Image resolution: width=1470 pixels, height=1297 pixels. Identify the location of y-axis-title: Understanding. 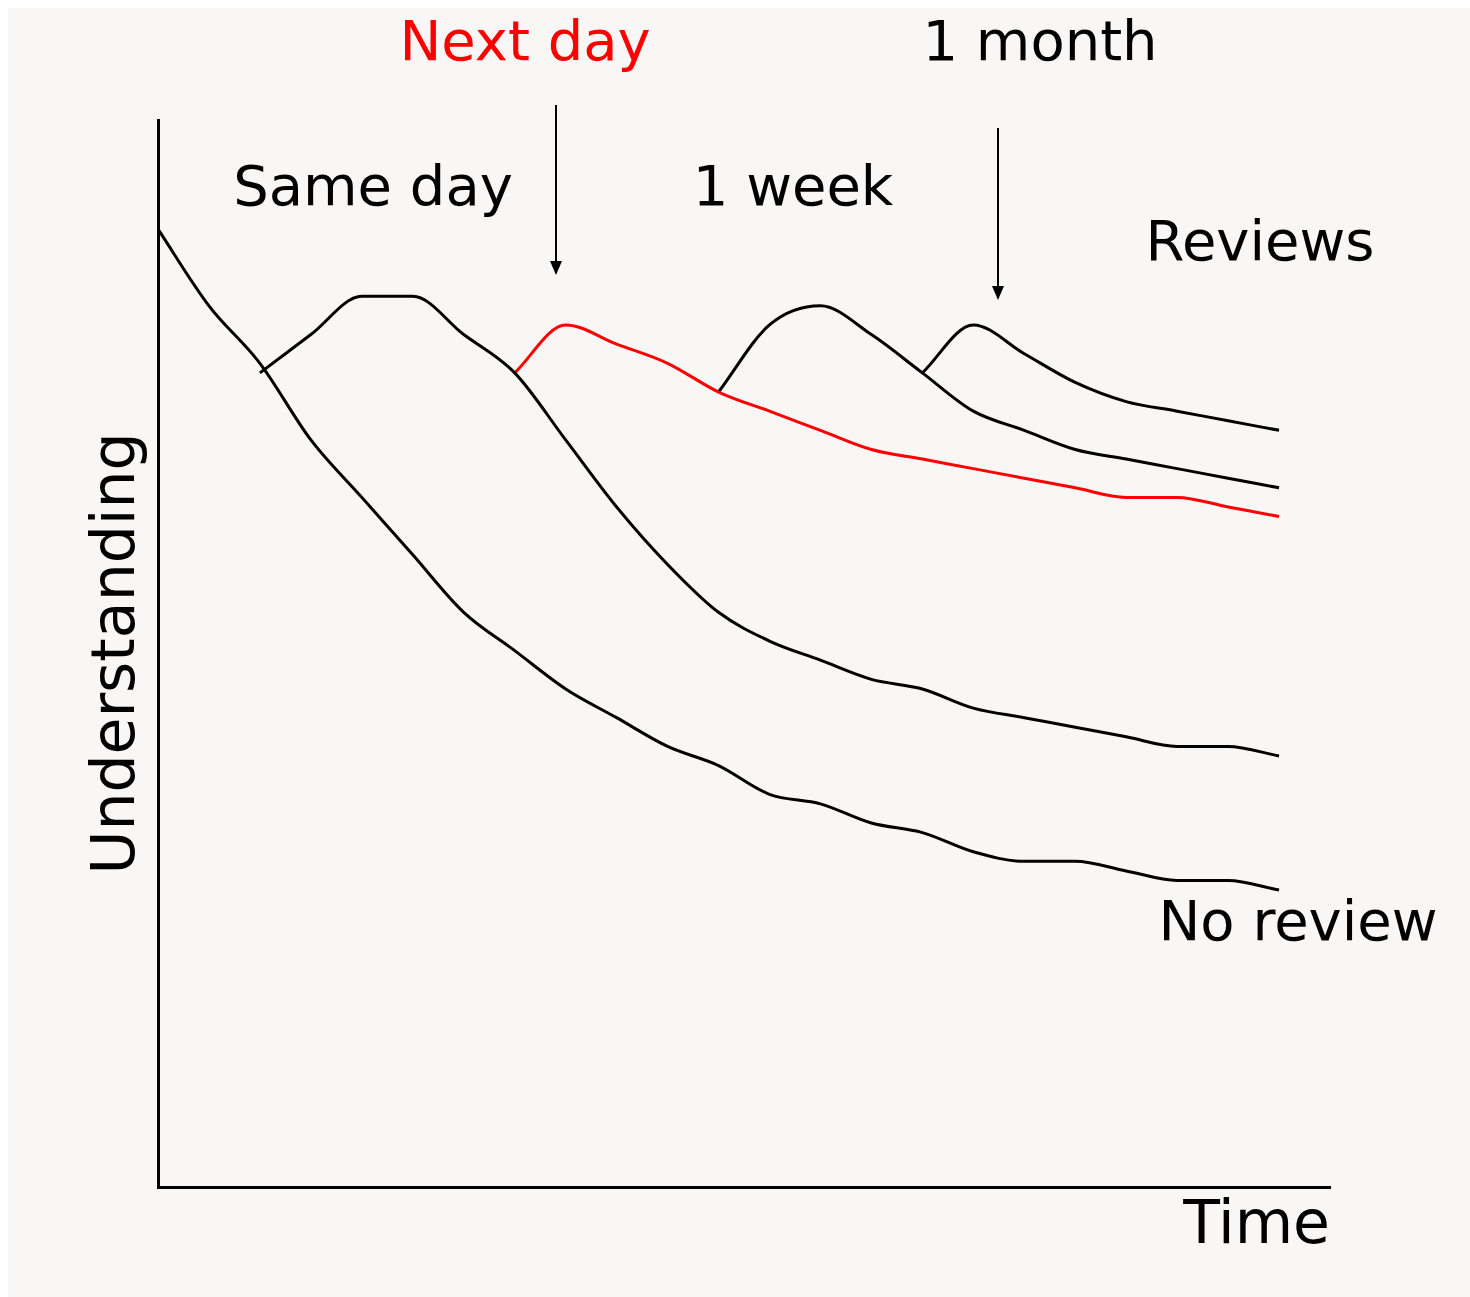
(112, 653).